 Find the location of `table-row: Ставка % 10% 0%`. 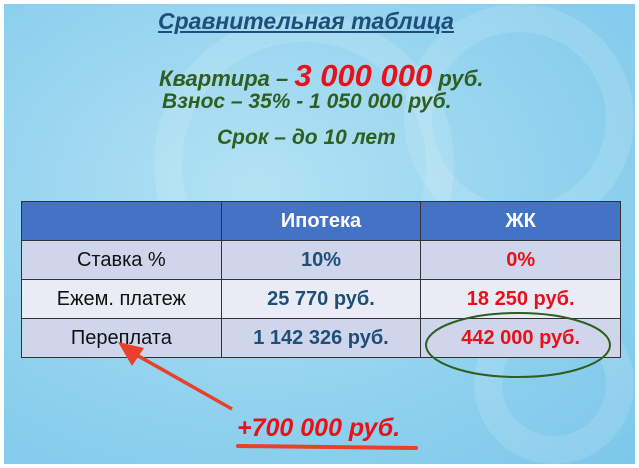

table-row: Ставка % 10% 0% is located at coordinates (321, 260).